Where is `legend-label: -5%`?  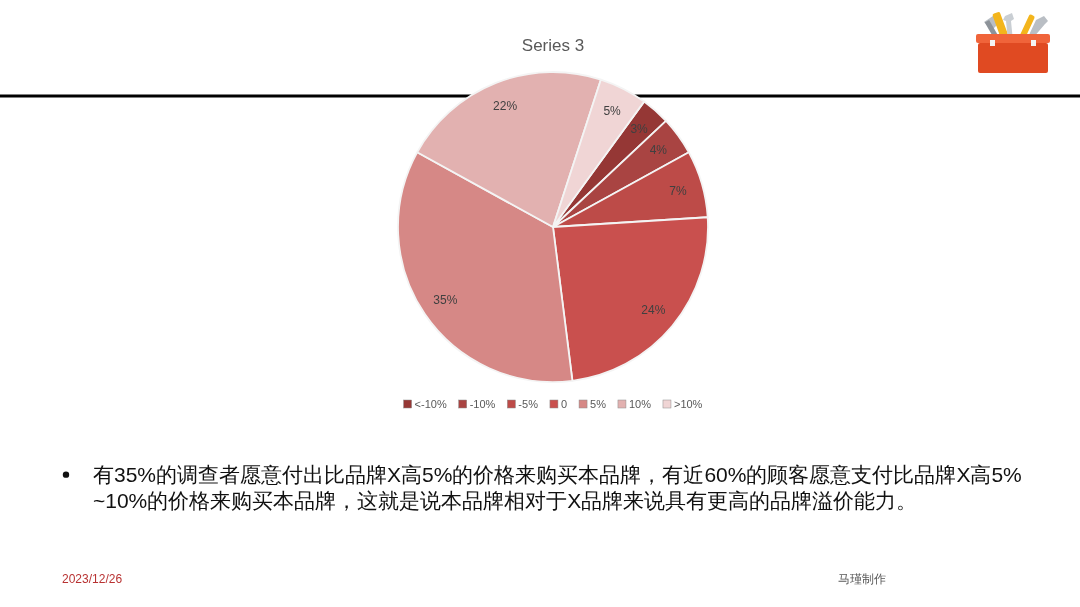 legend-label: -5% is located at coordinates (528, 404).